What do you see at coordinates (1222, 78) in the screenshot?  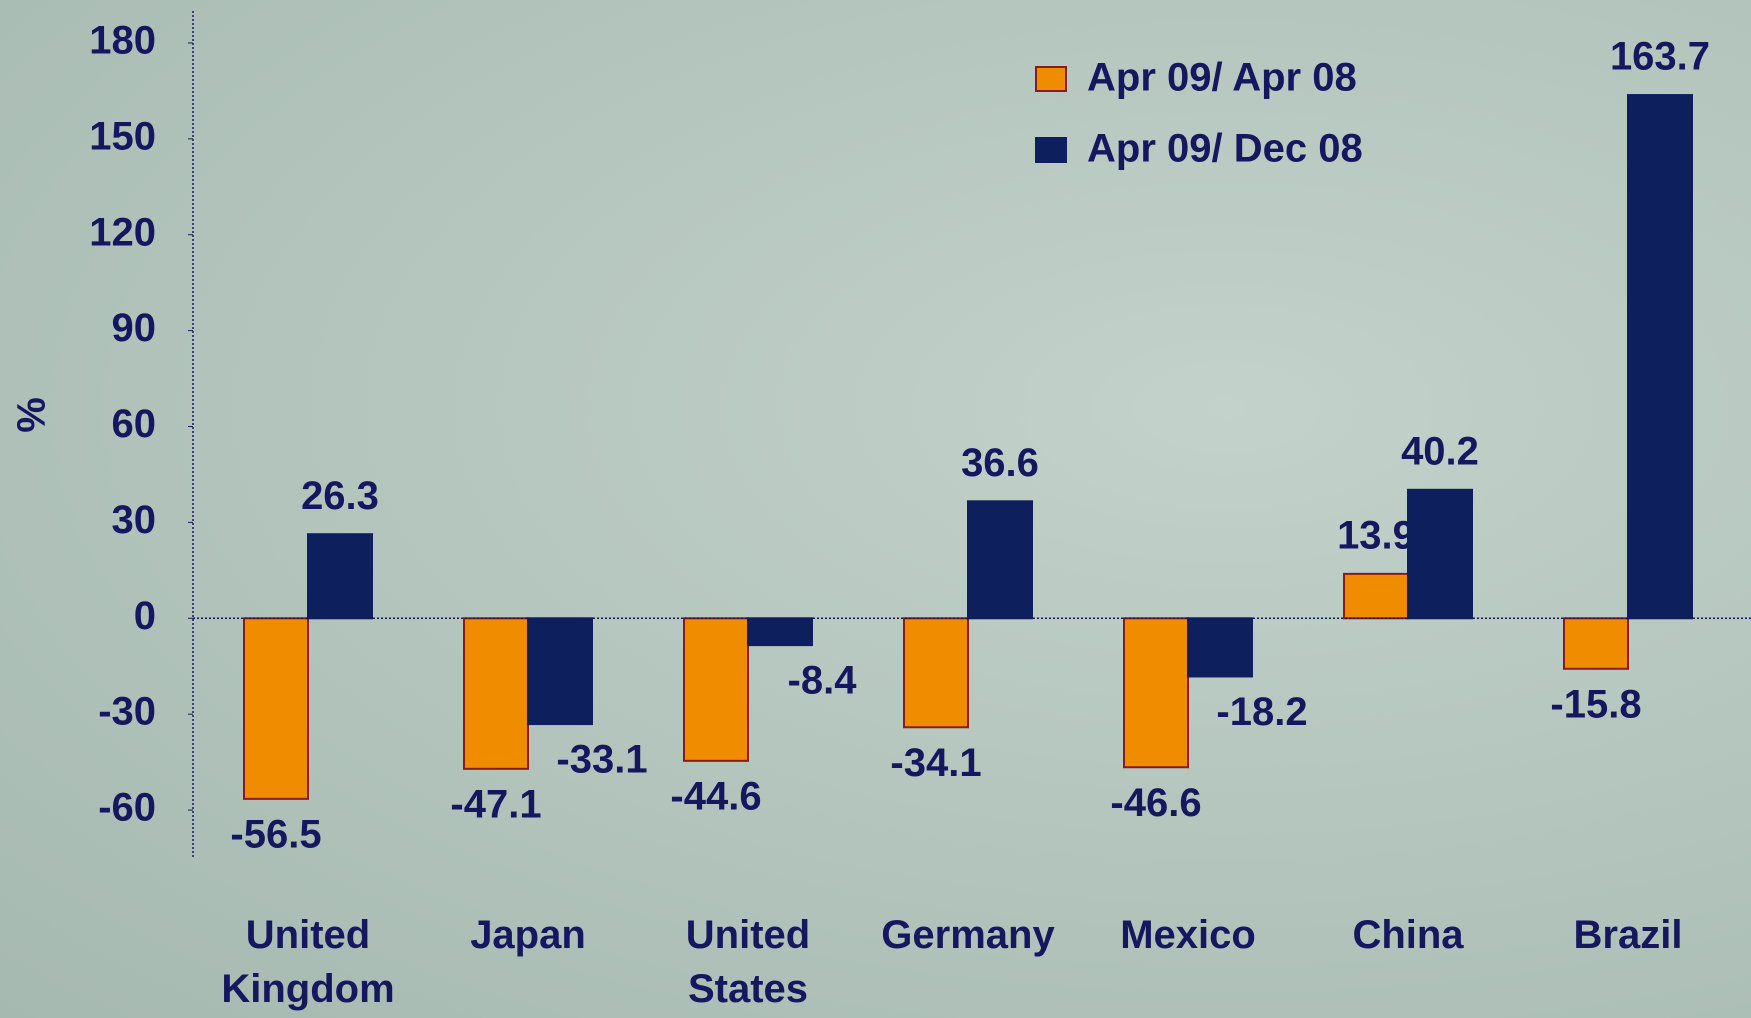 I see `legend-label: Apr 09/ Apr 08` at bounding box center [1222, 78].